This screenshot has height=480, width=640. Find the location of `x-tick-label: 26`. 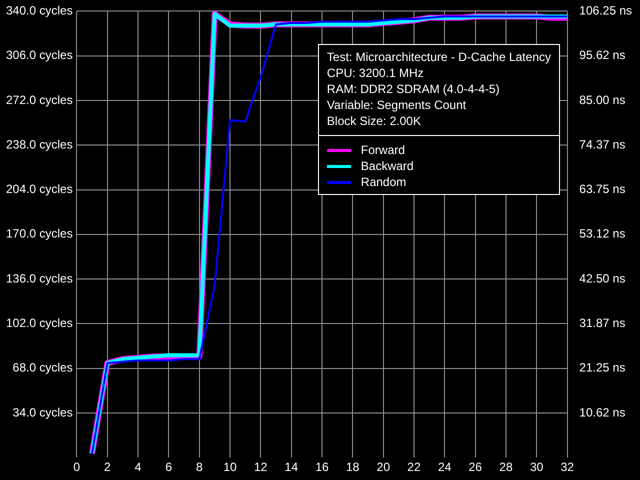

x-tick-label: 26 is located at coordinates (475, 467).